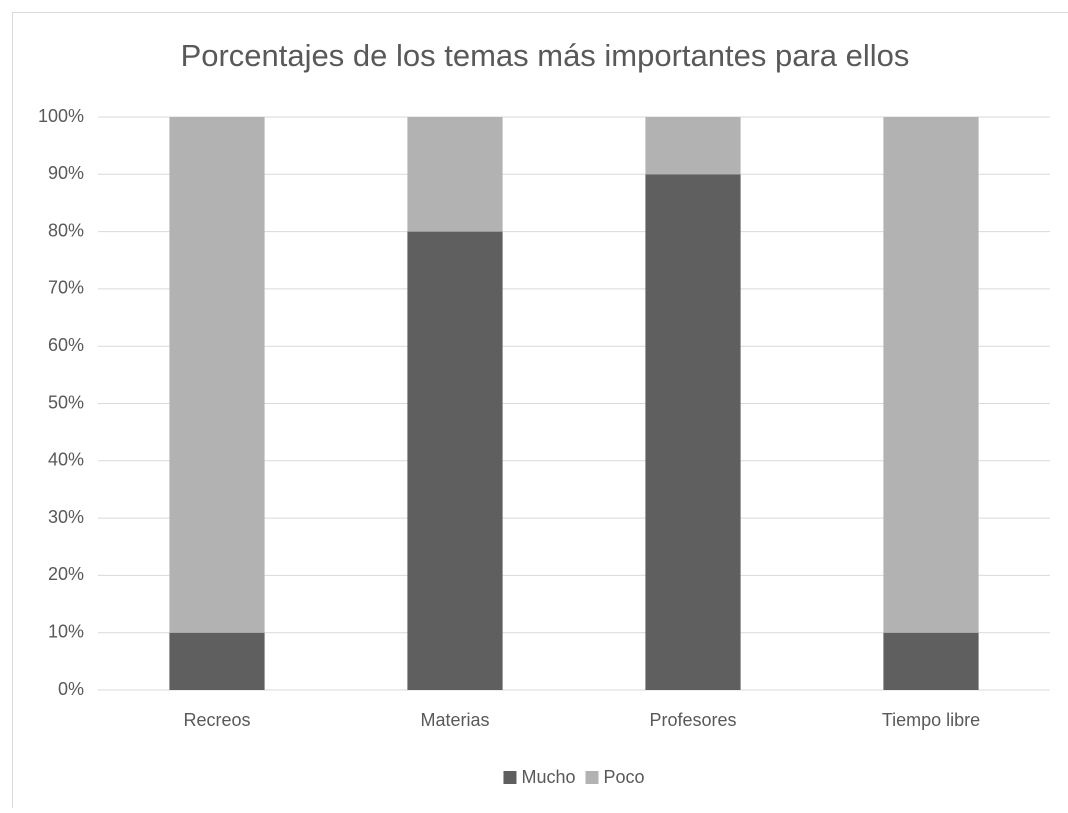 This screenshot has width=1068, height=813. Describe the element at coordinates (692, 720) in the screenshot. I see `x-tick-label: Profesores` at that location.